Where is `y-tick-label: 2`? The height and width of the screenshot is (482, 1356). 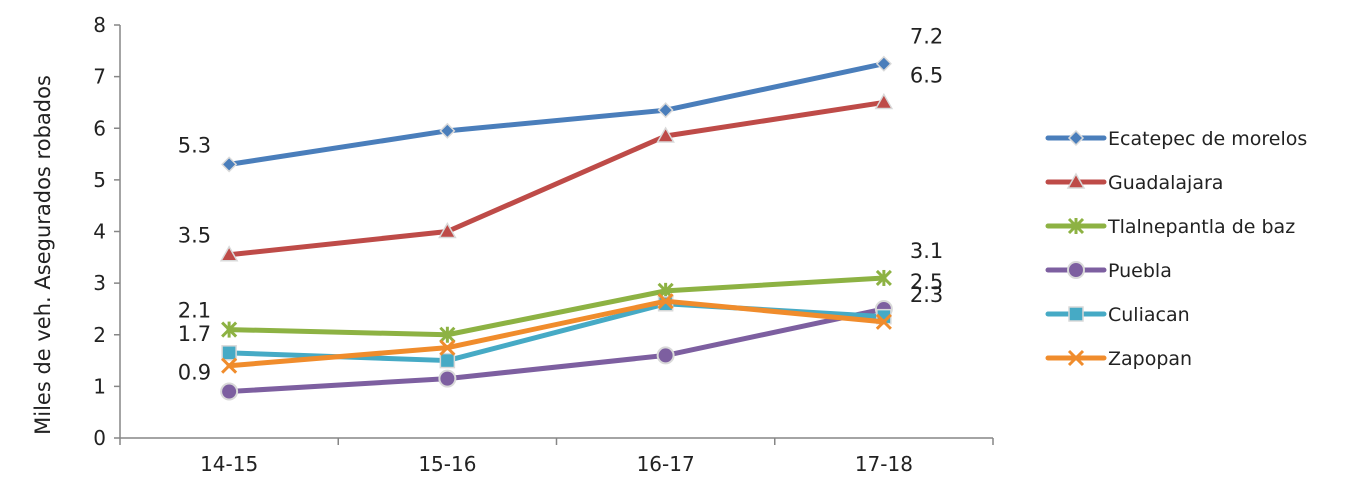 y-tick-label: 2 is located at coordinates (99, 335).